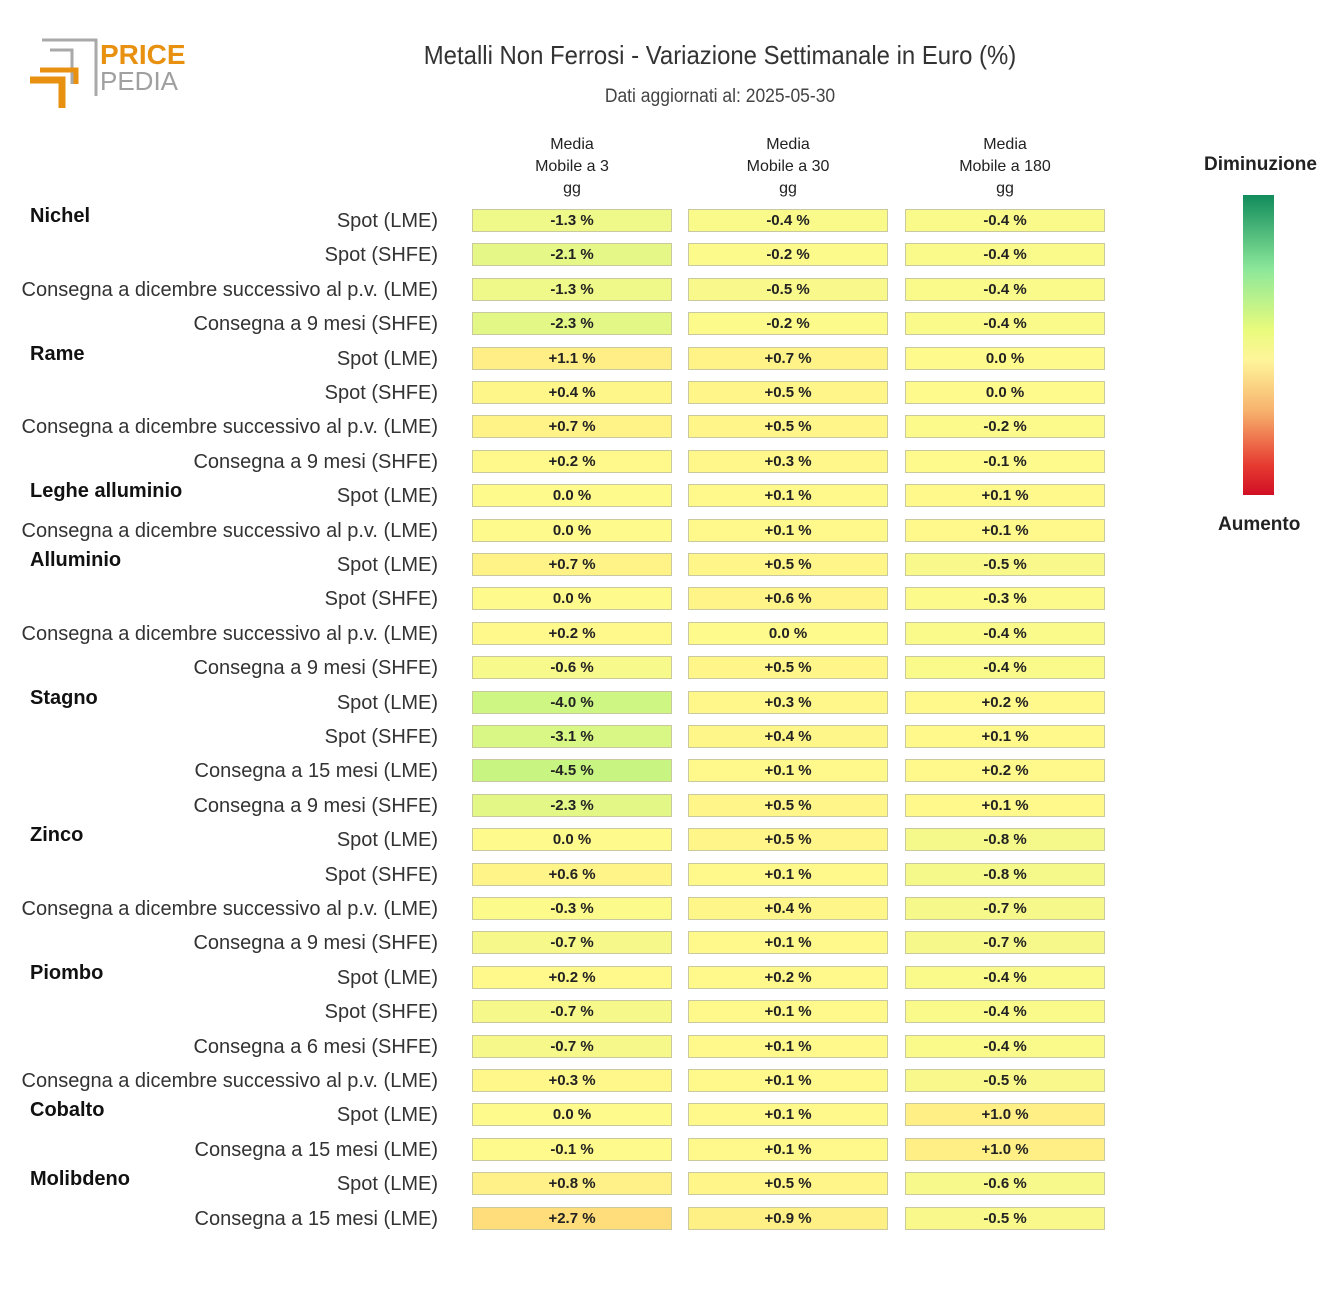  I want to click on column-header: Media Mobile a 3 gg, so click(572, 166).